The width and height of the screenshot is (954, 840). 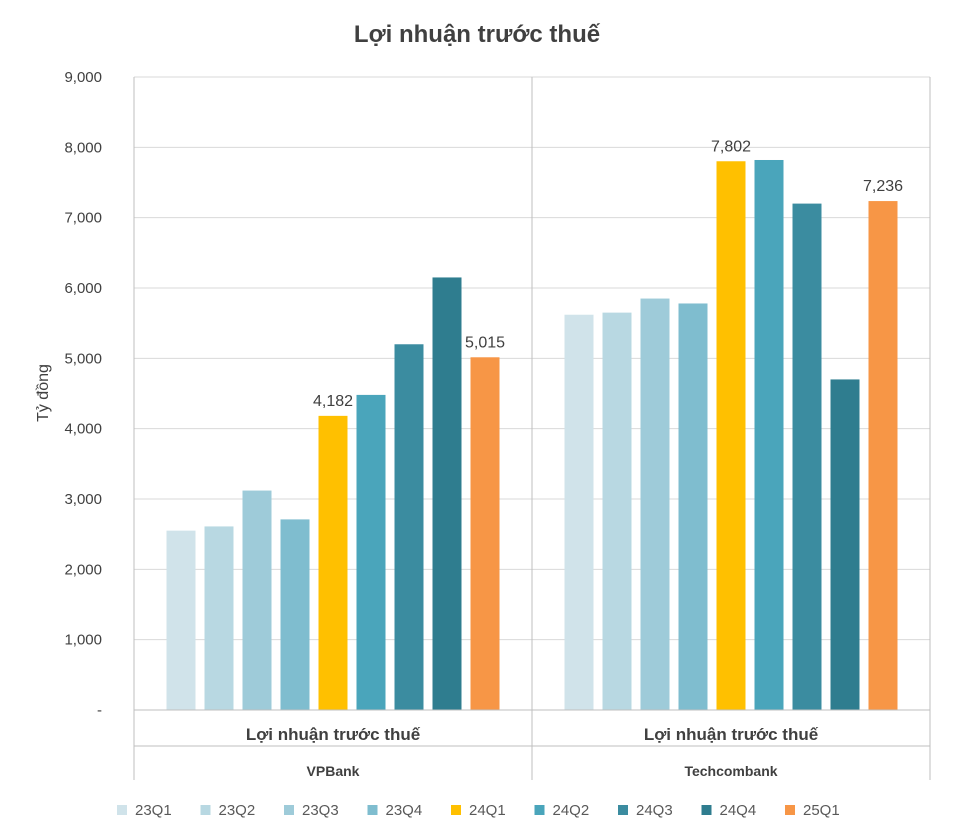 What do you see at coordinates (571, 810) in the screenshot?
I see `legend-label: 24Q2` at bounding box center [571, 810].